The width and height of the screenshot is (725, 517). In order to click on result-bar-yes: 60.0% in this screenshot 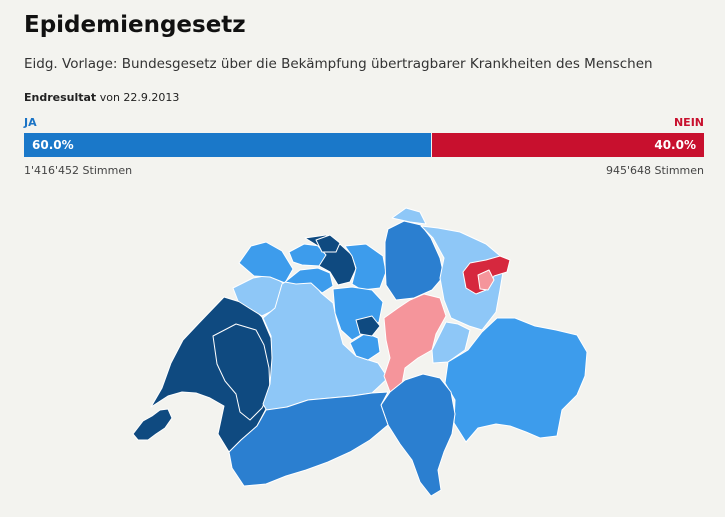, I will do `click(228, 145)`.